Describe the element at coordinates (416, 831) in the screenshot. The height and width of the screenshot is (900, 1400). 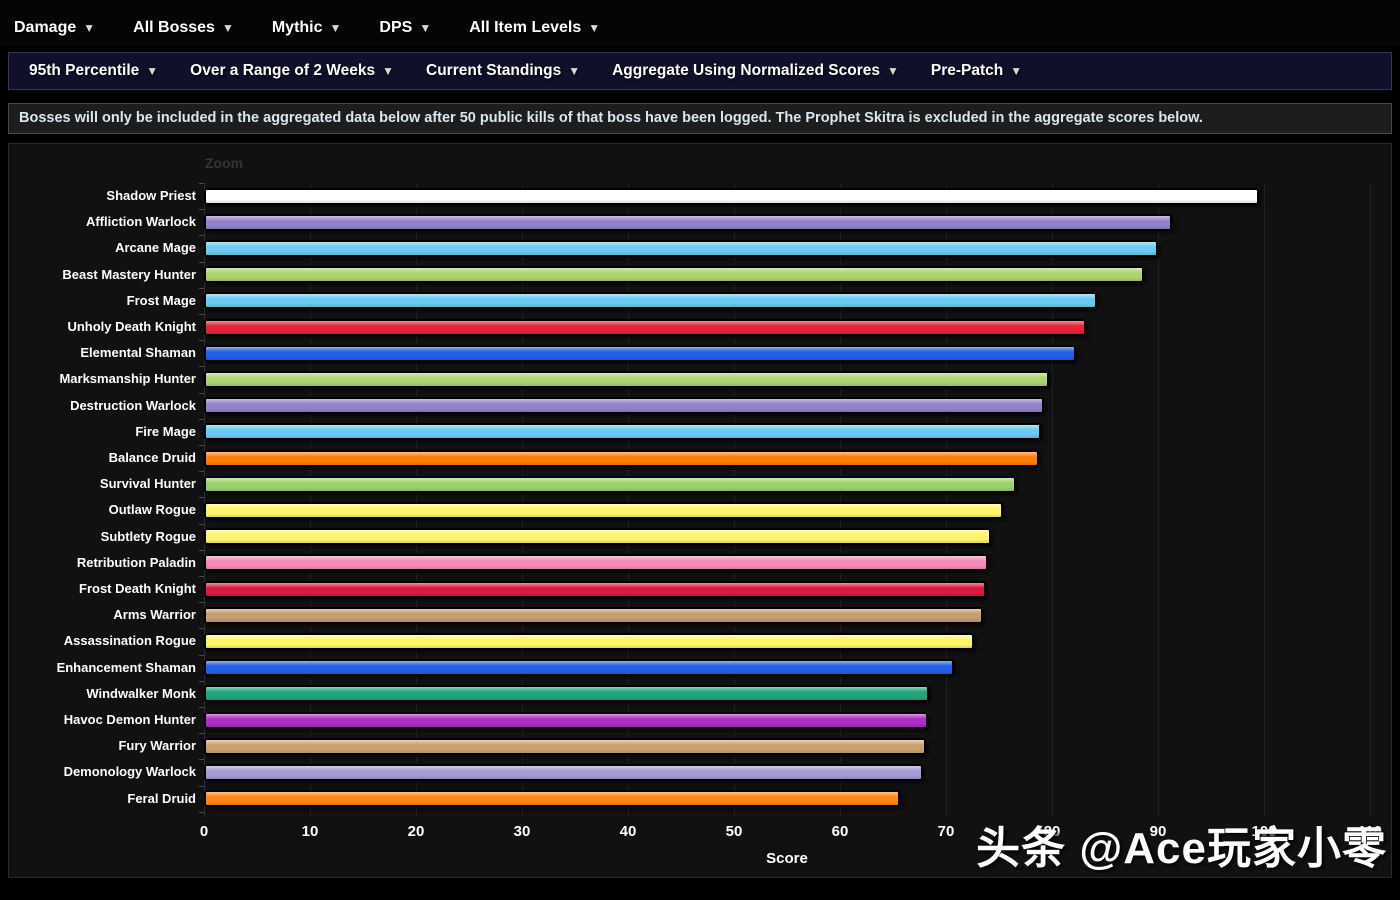
I see `x-tick-label: 20` at that location.